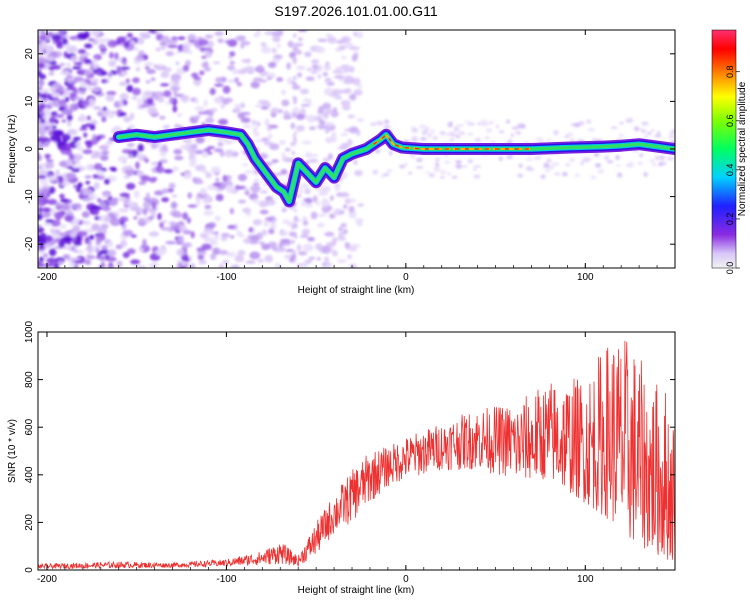  I want to click on spectrogram-x-tick-label: 100, so click(585, 277).